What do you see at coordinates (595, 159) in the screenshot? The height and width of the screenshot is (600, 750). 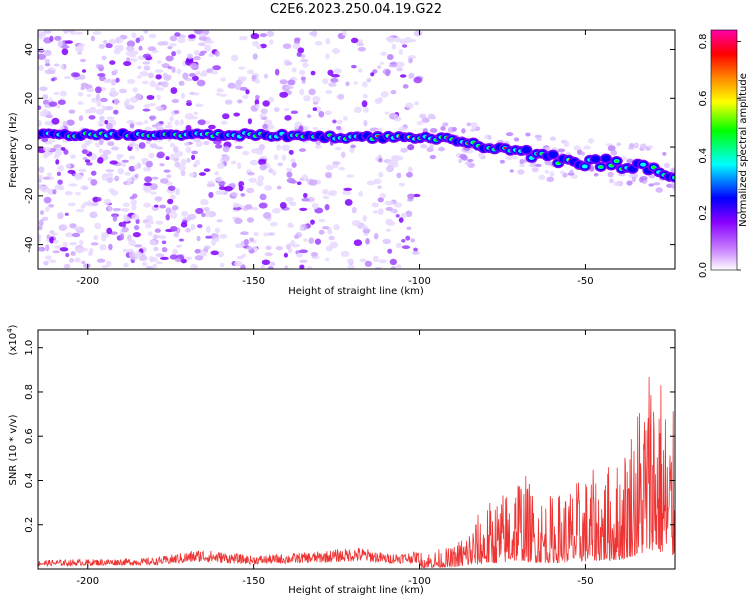 I see `ridge-mid-cell` at bounding box center [595, 159].